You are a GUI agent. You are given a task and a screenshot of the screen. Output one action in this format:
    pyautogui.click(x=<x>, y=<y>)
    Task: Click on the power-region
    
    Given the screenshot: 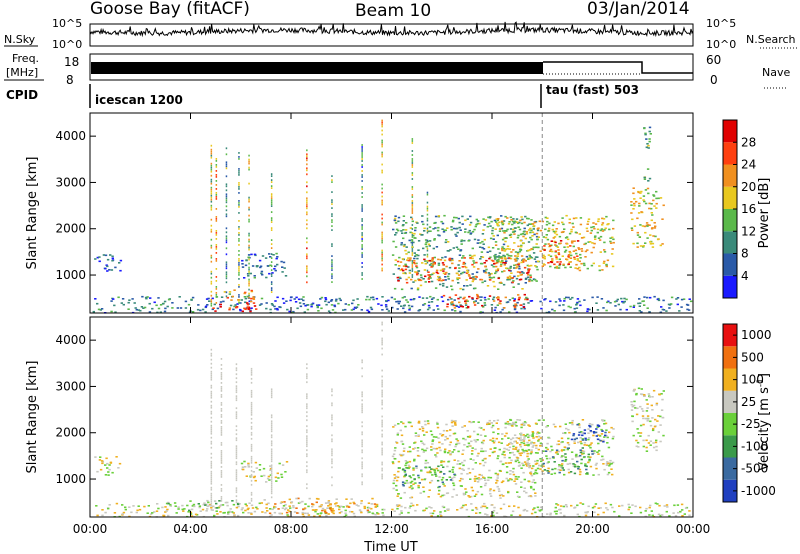 What is the action you would take?
    pyautogui.click(x=553, y=243)
    